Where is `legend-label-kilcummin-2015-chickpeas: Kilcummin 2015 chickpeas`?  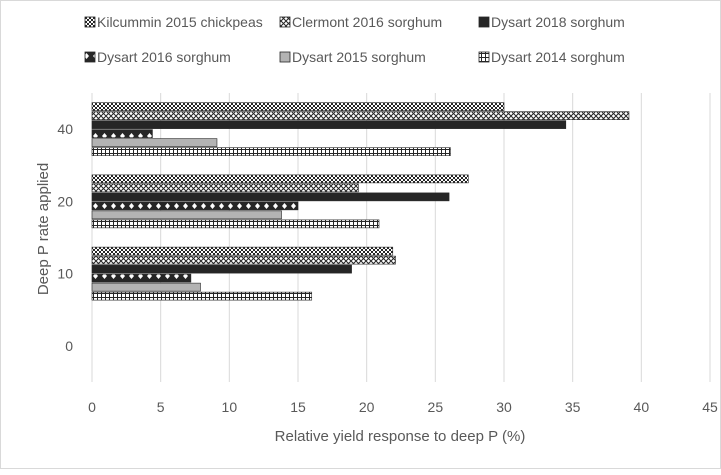
legend-label-kilcummin-2015-chickpeas: Kilcummin 2015 chickpeas is located at coordinates (180, 22).